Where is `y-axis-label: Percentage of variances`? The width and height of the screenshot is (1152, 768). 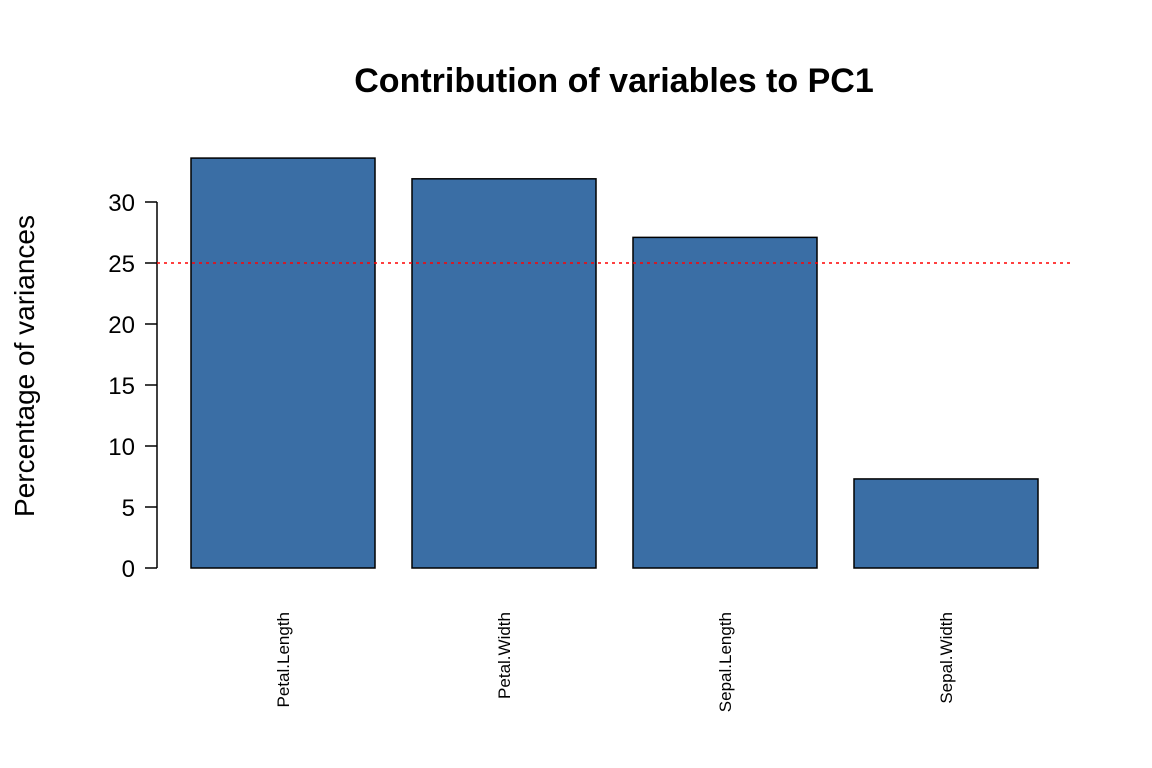 y-axis-label: Percentage of variances is located at coordinates (24, 366).